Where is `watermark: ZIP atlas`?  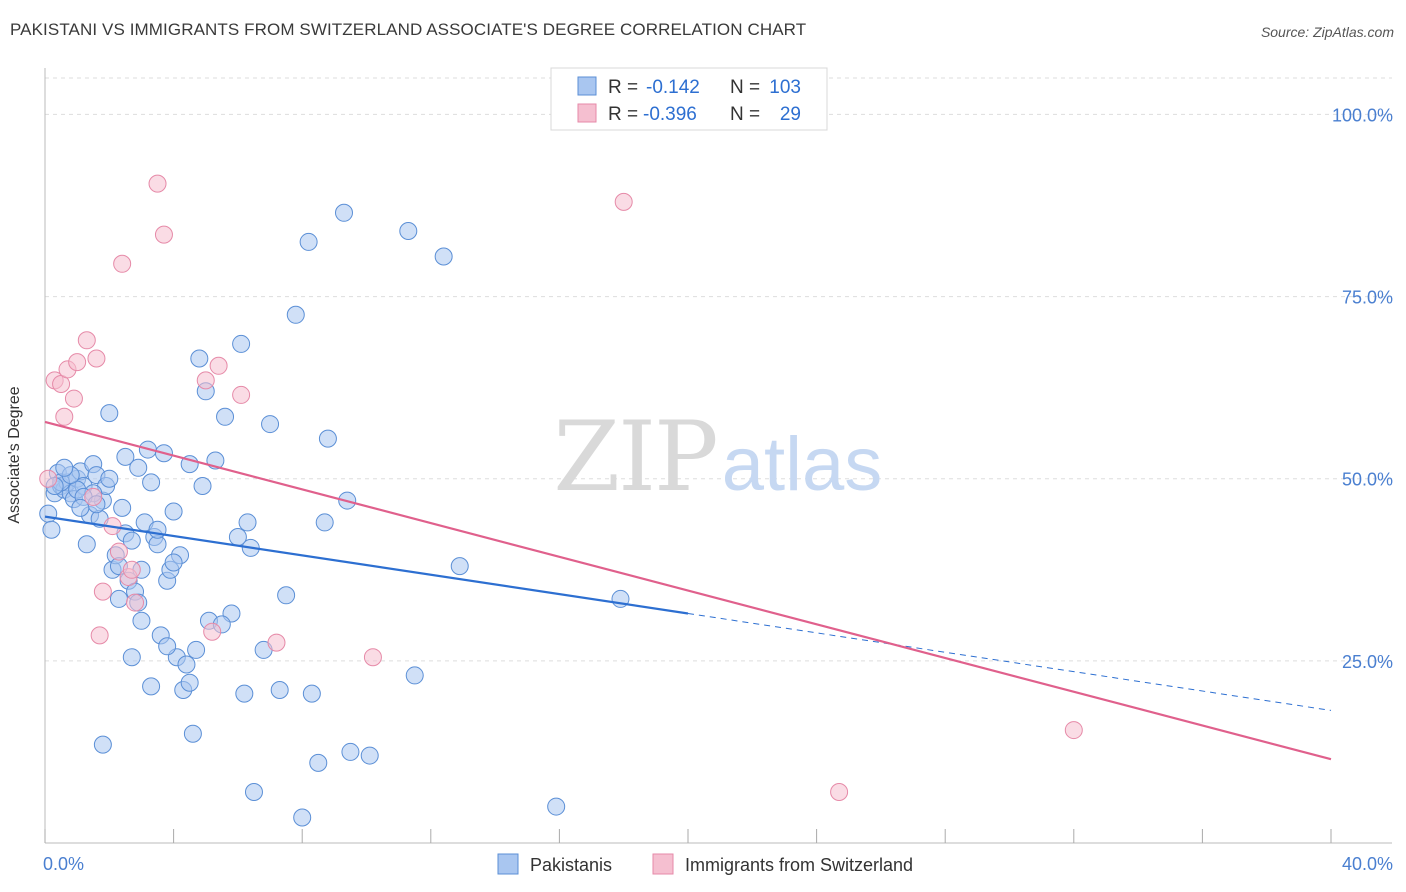
watermark: ZIP atlas is located at coordinates (717, 457).